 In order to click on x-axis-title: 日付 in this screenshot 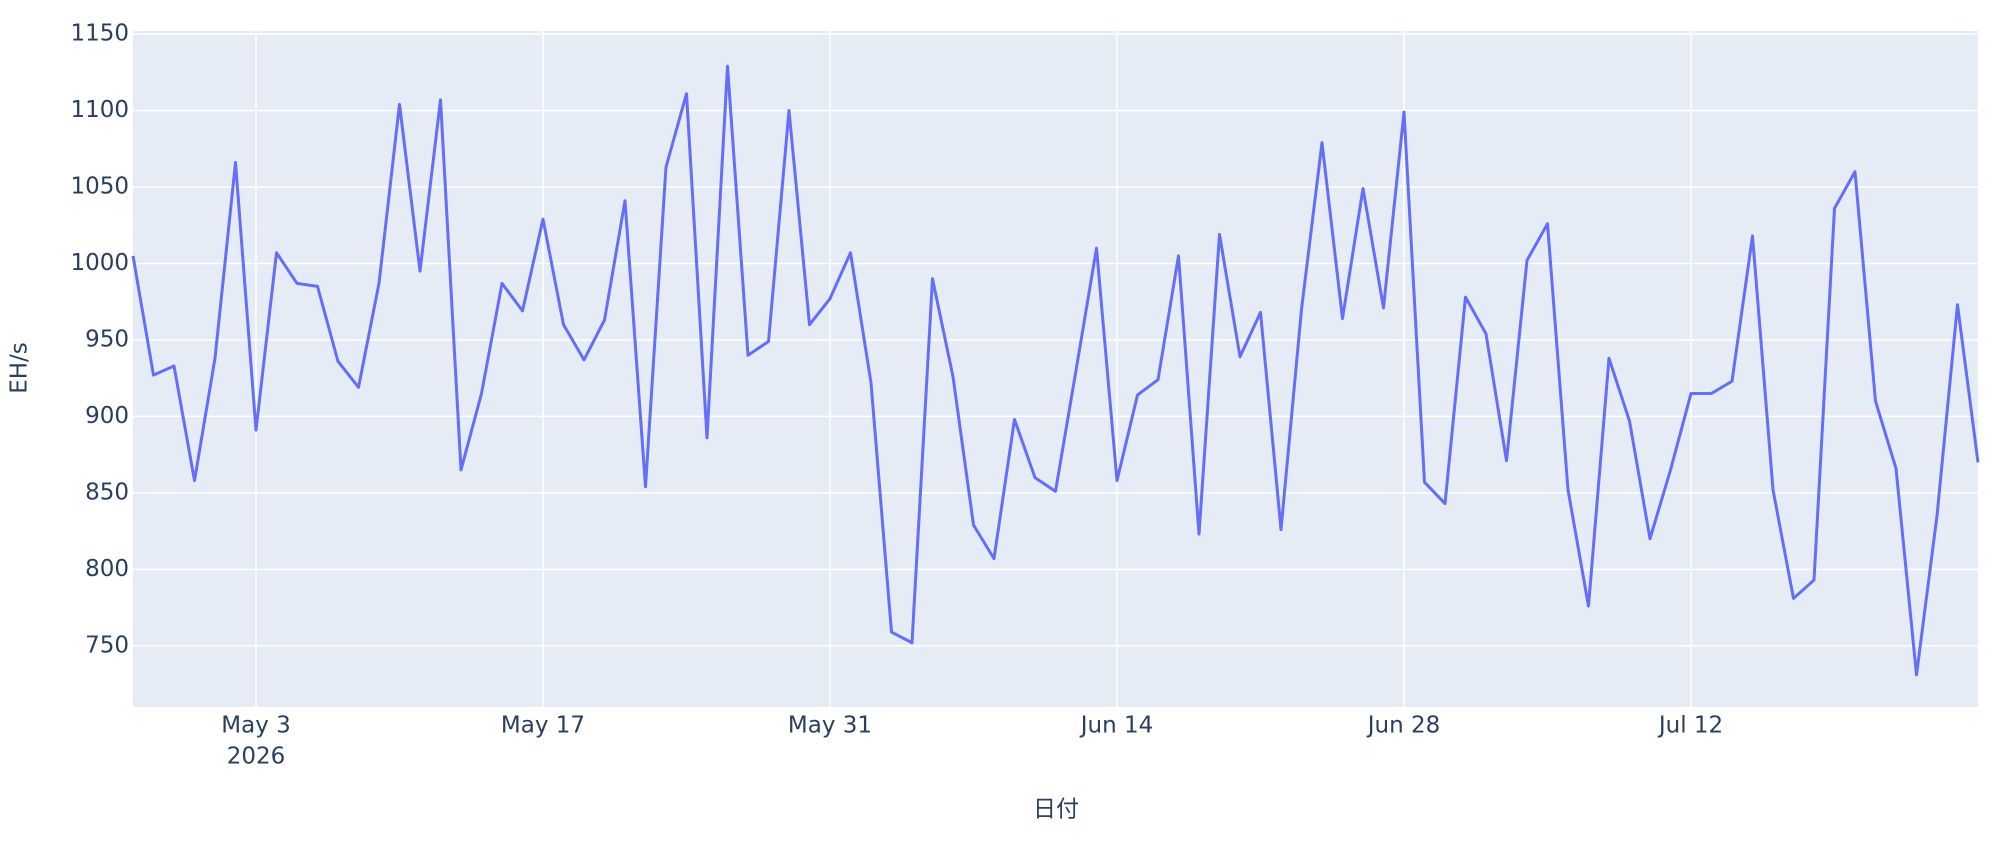, I will do `click(1056, 810)`.